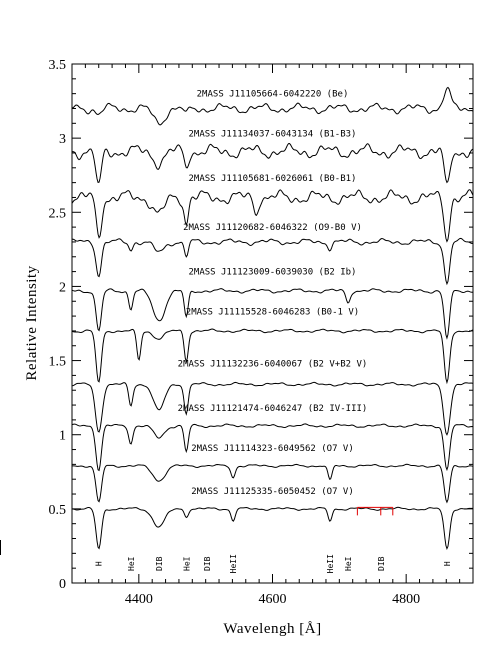 The width and height of the screenshot is (491, 649). Describe the element at coordinates (62, 139) in the screenshot. I see `y-tick-label: 3` at that location.